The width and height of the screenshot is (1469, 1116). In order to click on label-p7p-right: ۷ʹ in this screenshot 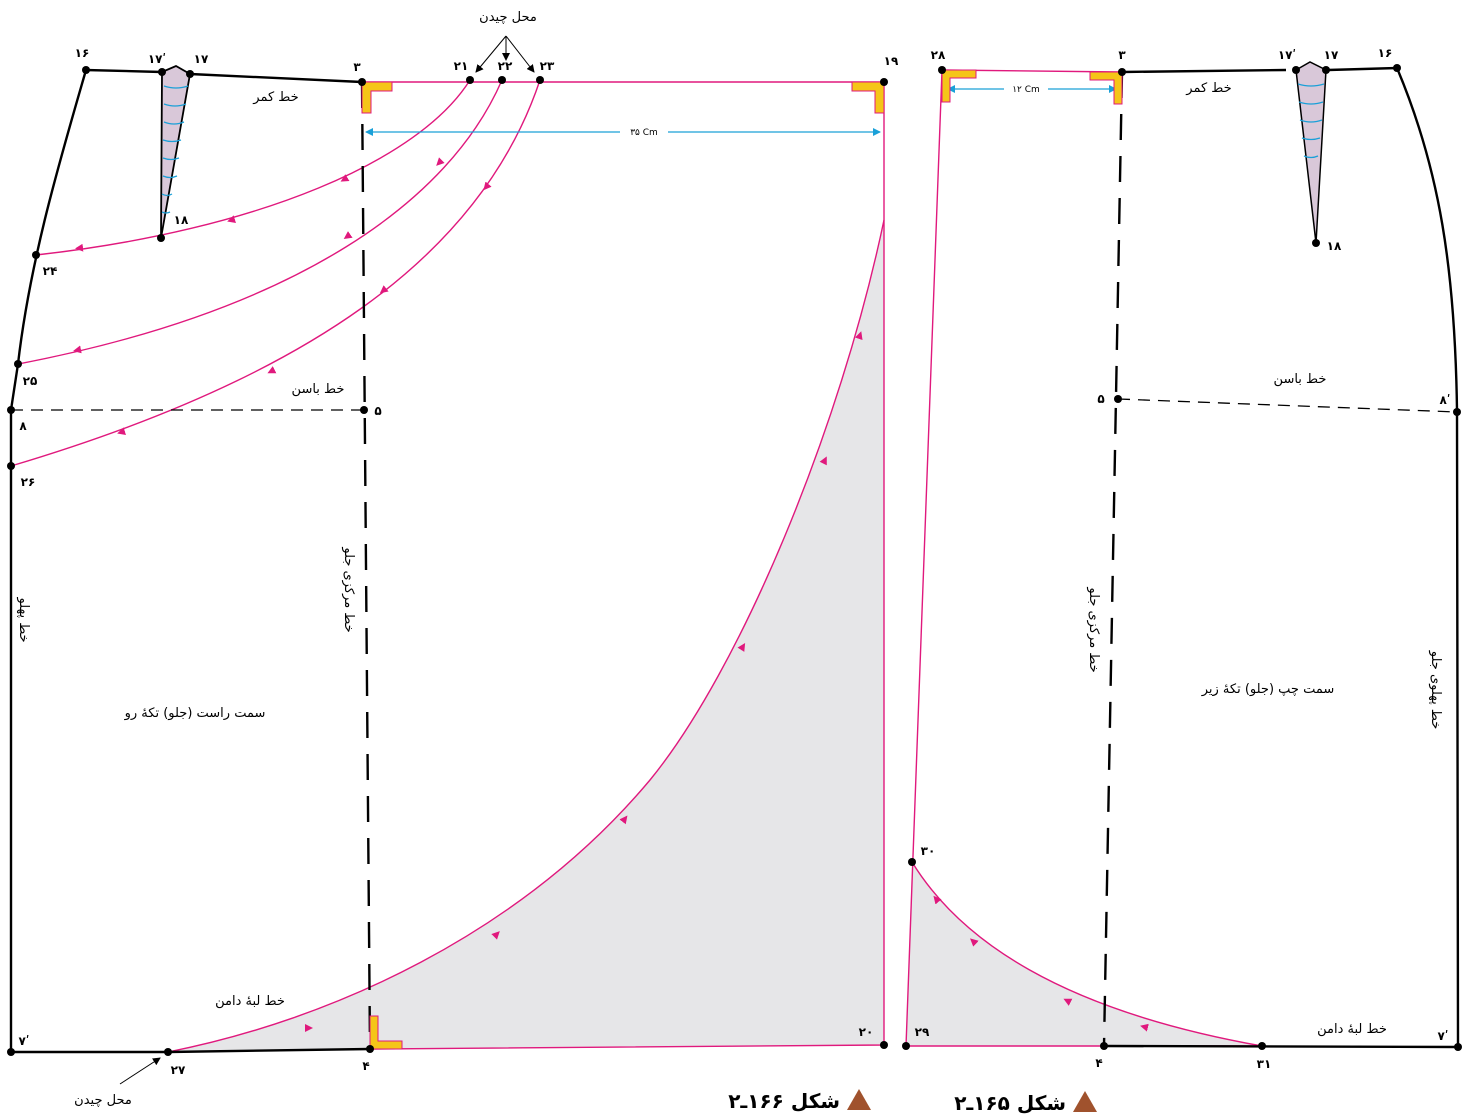, I will do `click(1443, 1036)`.